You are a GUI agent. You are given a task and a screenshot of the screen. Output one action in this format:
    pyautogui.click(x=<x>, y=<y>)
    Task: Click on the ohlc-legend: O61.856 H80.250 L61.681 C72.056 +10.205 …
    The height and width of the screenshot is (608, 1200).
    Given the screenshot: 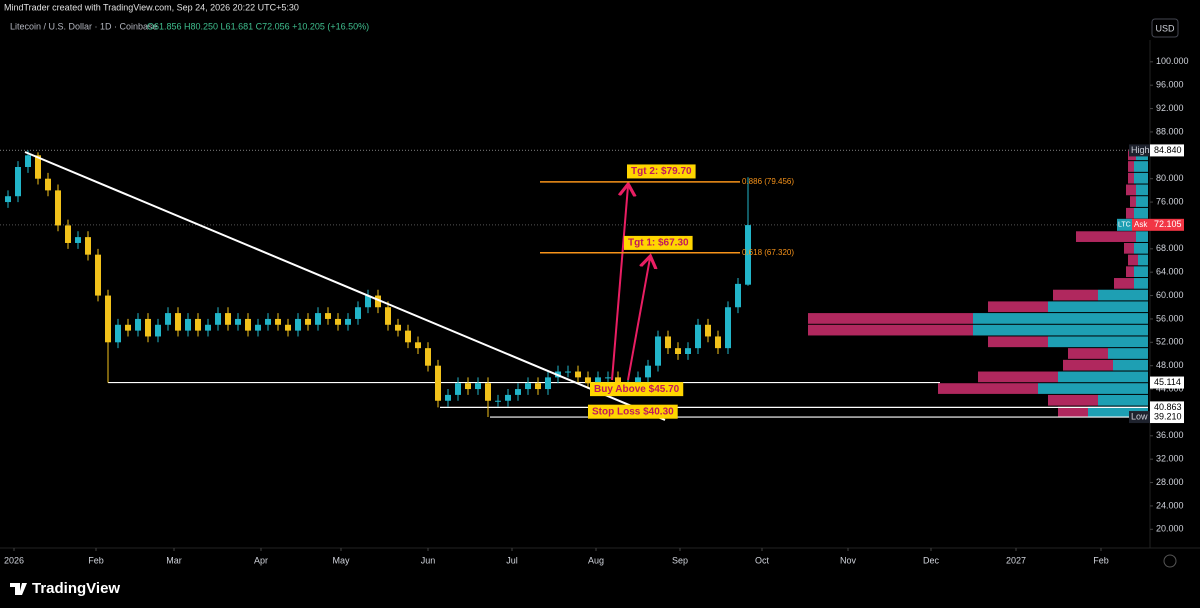 What is the action you would take?
    pyautogui.click(x=258, y=26)
    